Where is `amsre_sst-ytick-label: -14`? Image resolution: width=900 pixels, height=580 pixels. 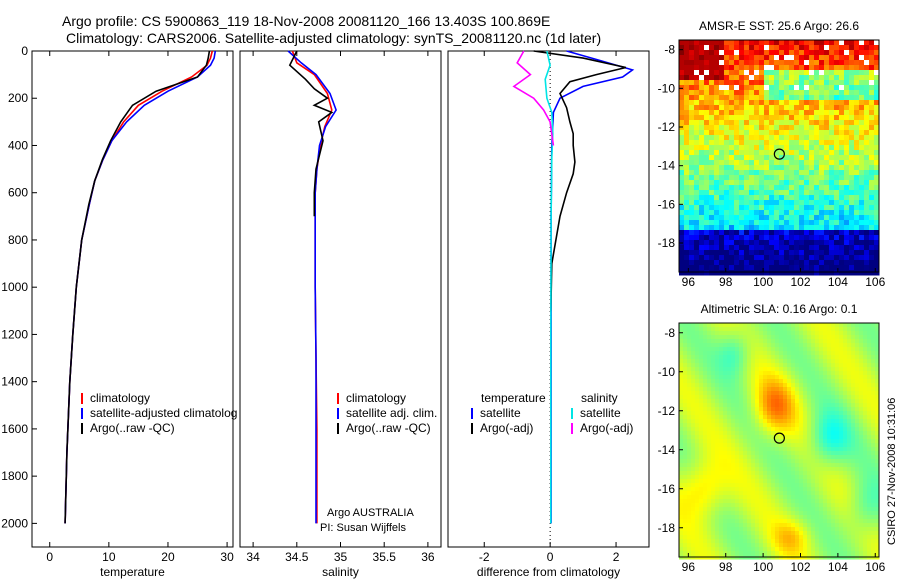 amsre_sst-ytick-label: -14 is located at coordinates (667, 166).